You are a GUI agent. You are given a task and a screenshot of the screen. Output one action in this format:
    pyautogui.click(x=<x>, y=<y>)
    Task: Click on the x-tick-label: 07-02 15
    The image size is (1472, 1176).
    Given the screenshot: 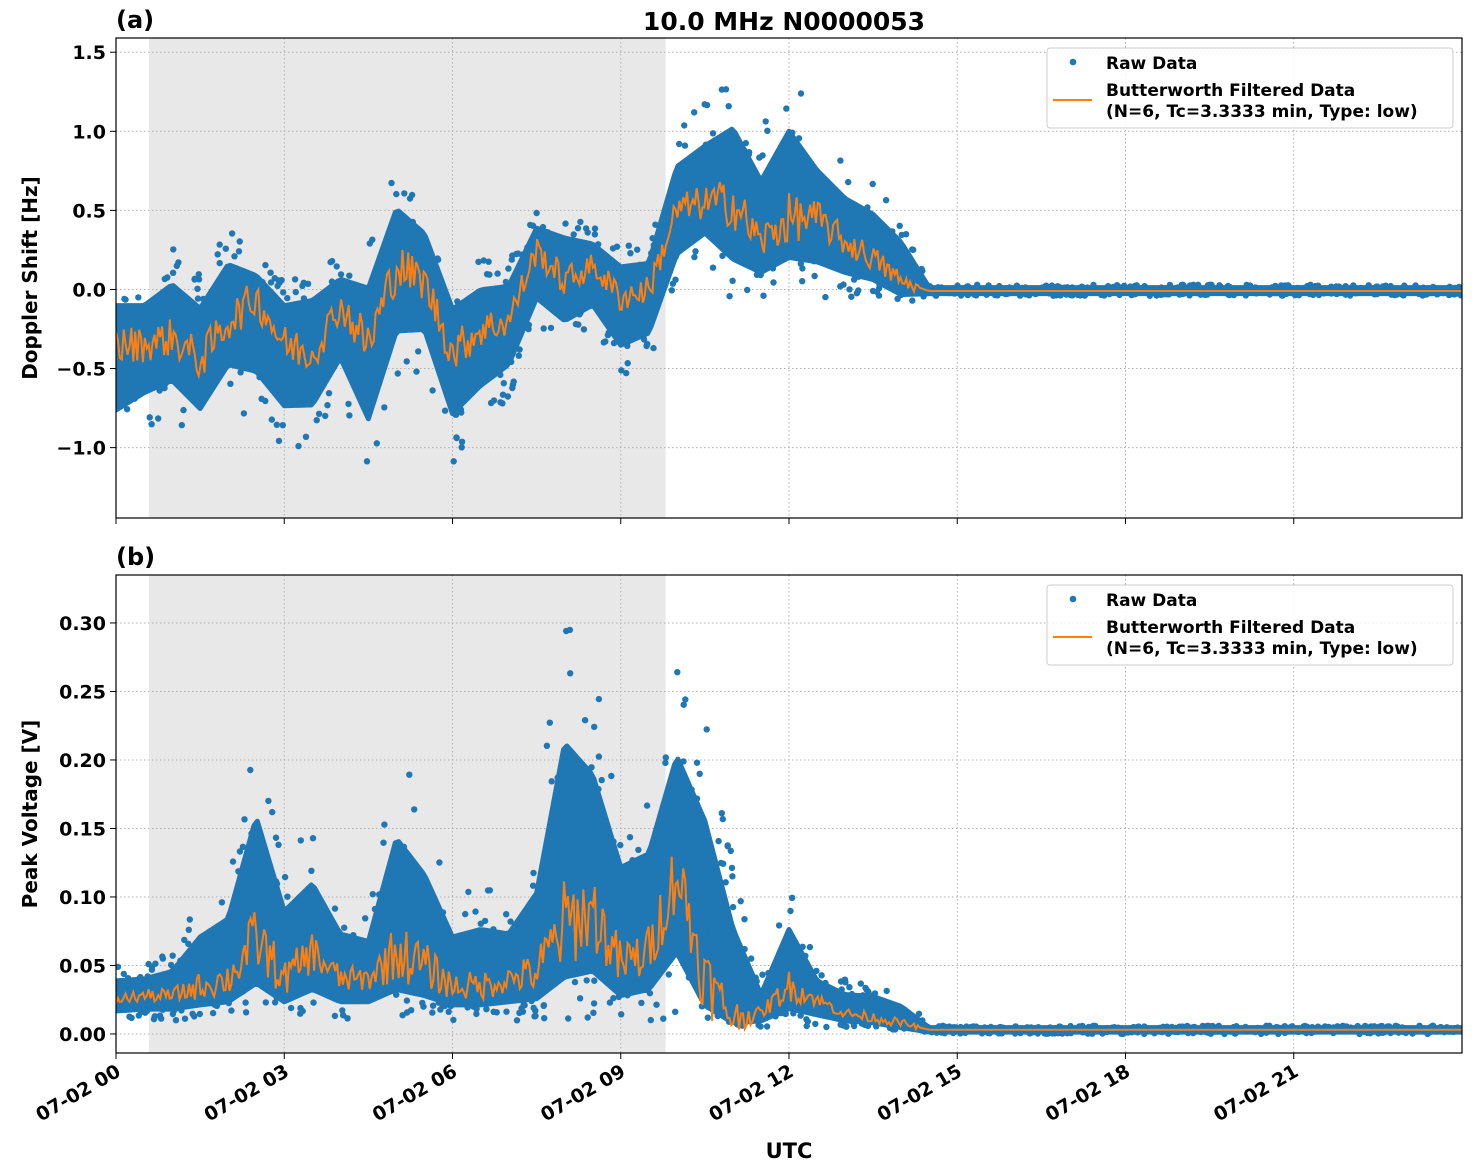 What is the action you would take?
    pyautogui.click(x=919, y=1093)
    